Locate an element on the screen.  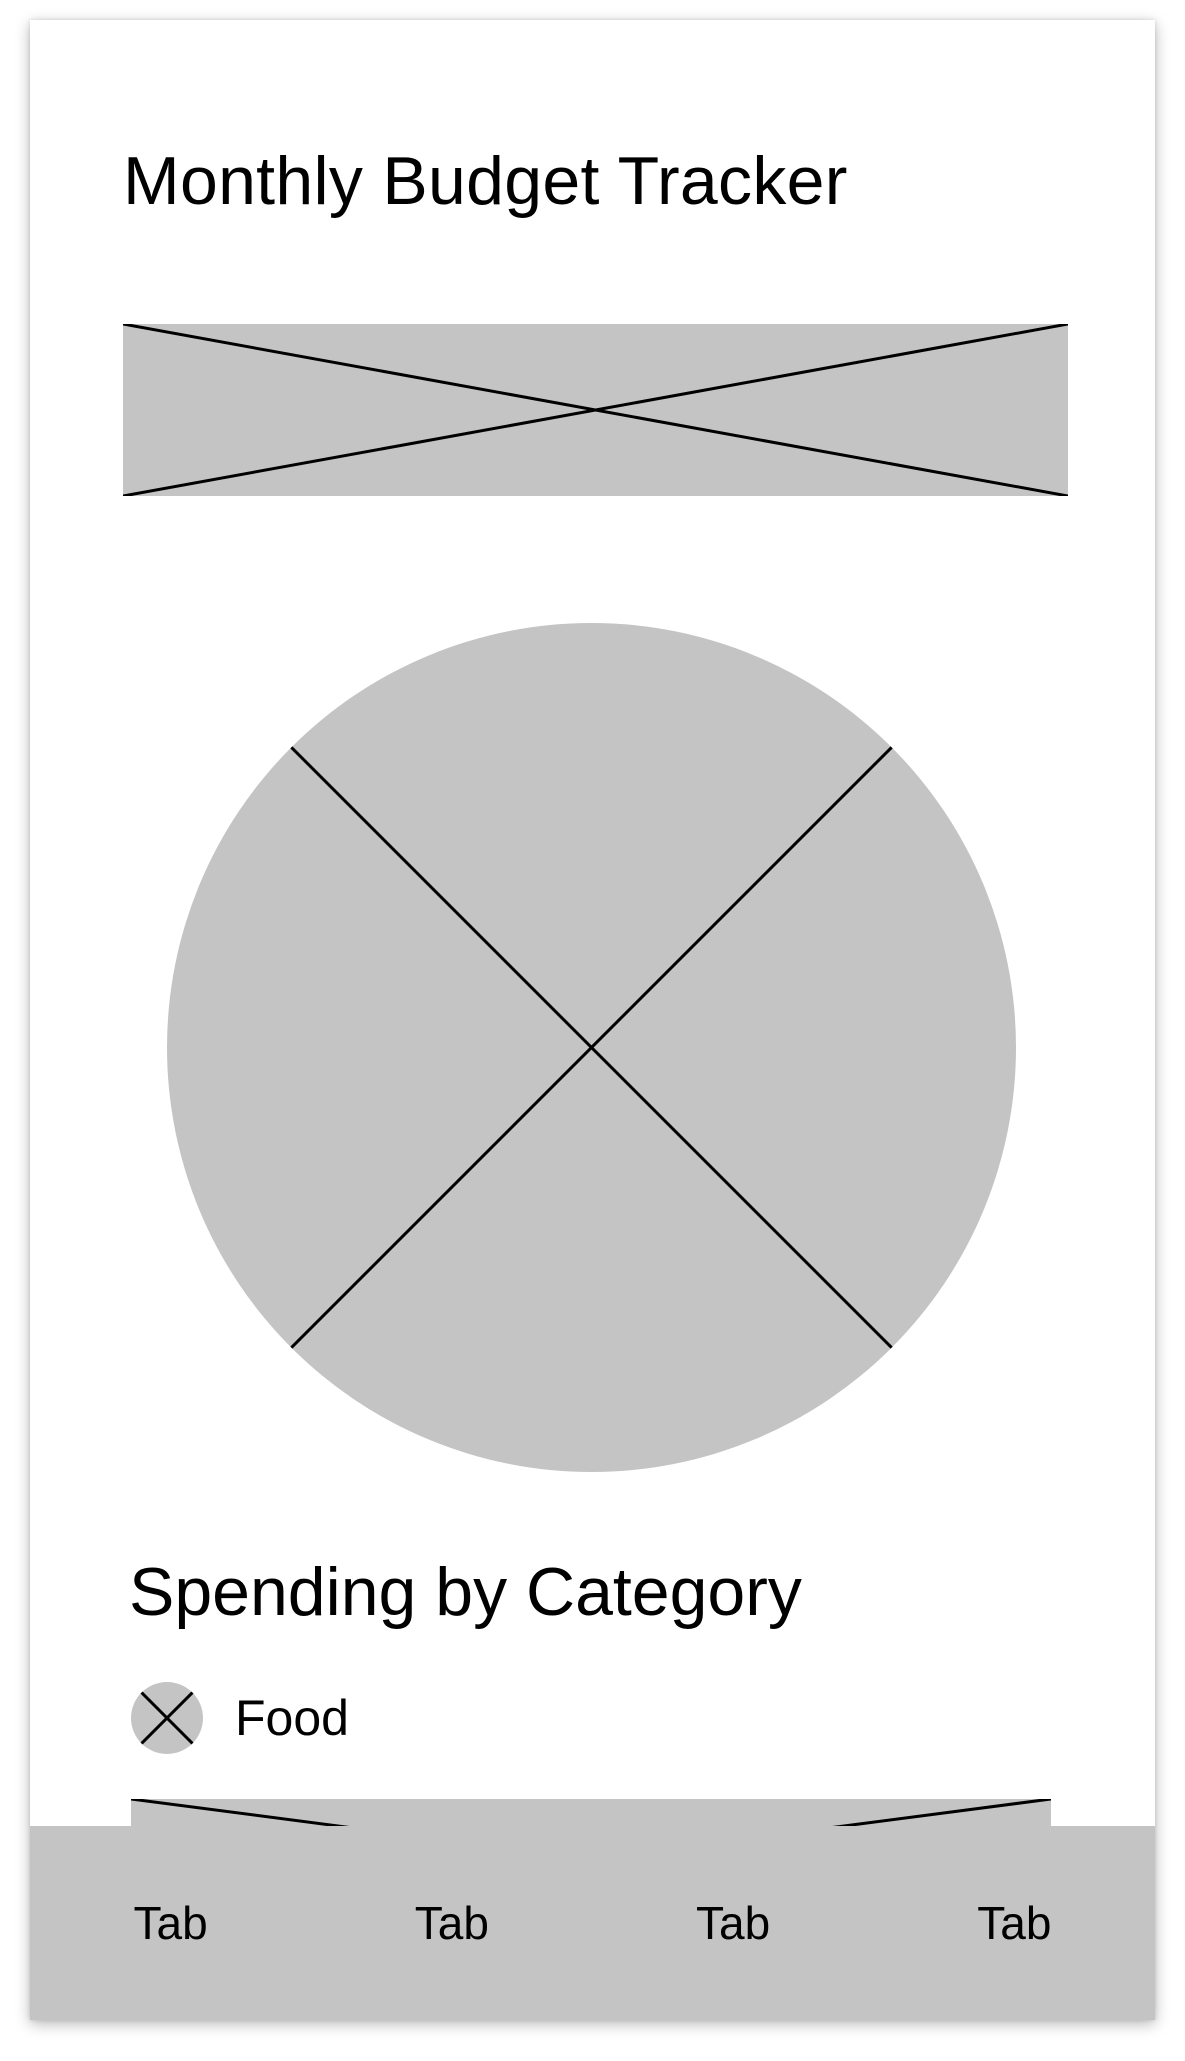
tab-2: Tab is located at coordinates (451, 1923).